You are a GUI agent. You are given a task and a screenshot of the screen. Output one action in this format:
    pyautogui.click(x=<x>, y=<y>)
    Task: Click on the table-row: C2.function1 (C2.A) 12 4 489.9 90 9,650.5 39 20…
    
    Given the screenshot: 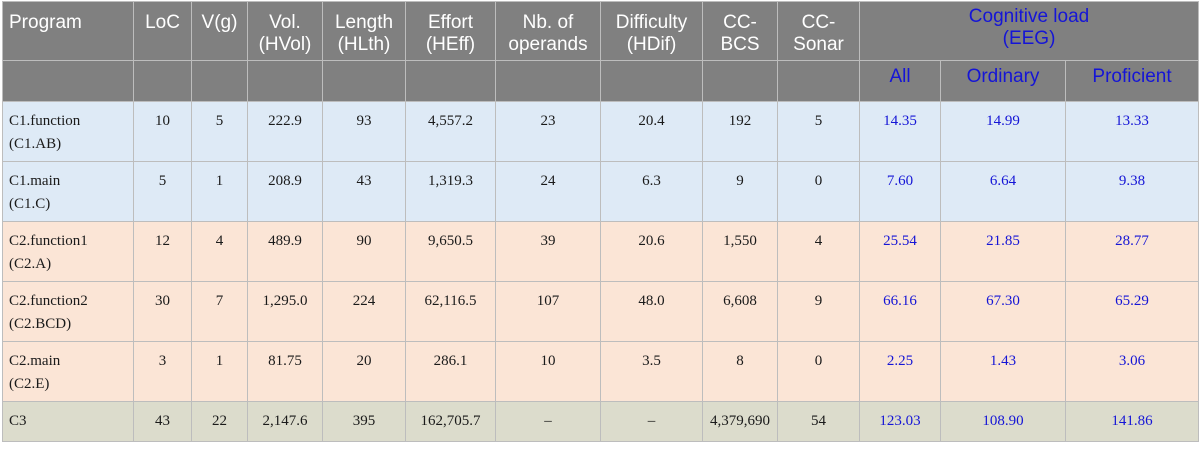 What is the action you would take?
    pyautogui.click(x=601, y=251)
    